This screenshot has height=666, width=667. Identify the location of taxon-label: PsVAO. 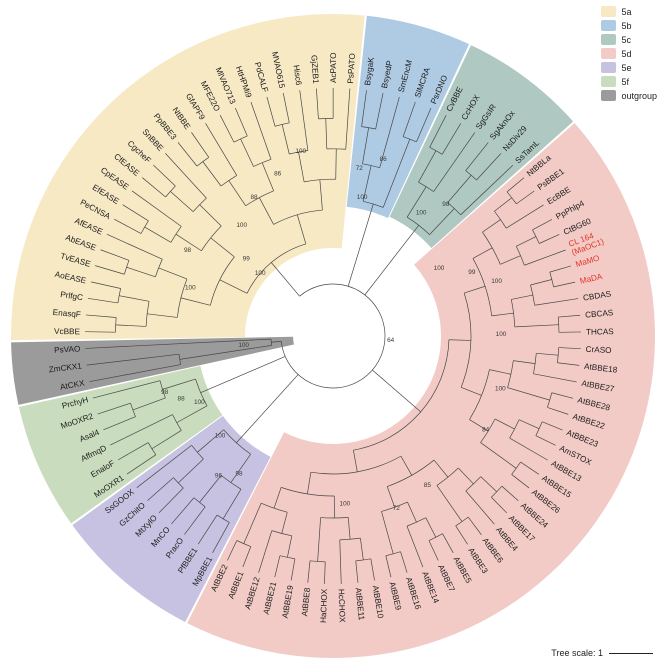
(67, 349).